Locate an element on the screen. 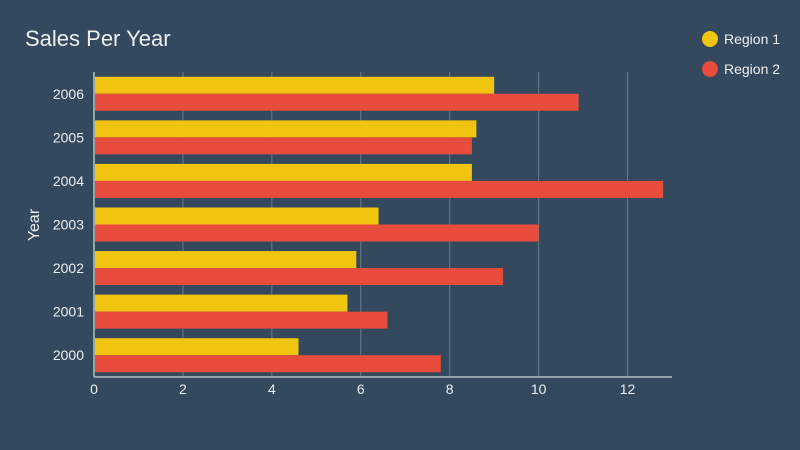 The image size is (800, 450). x-tick-label-12: 12 is located at coordinates (628, 389).